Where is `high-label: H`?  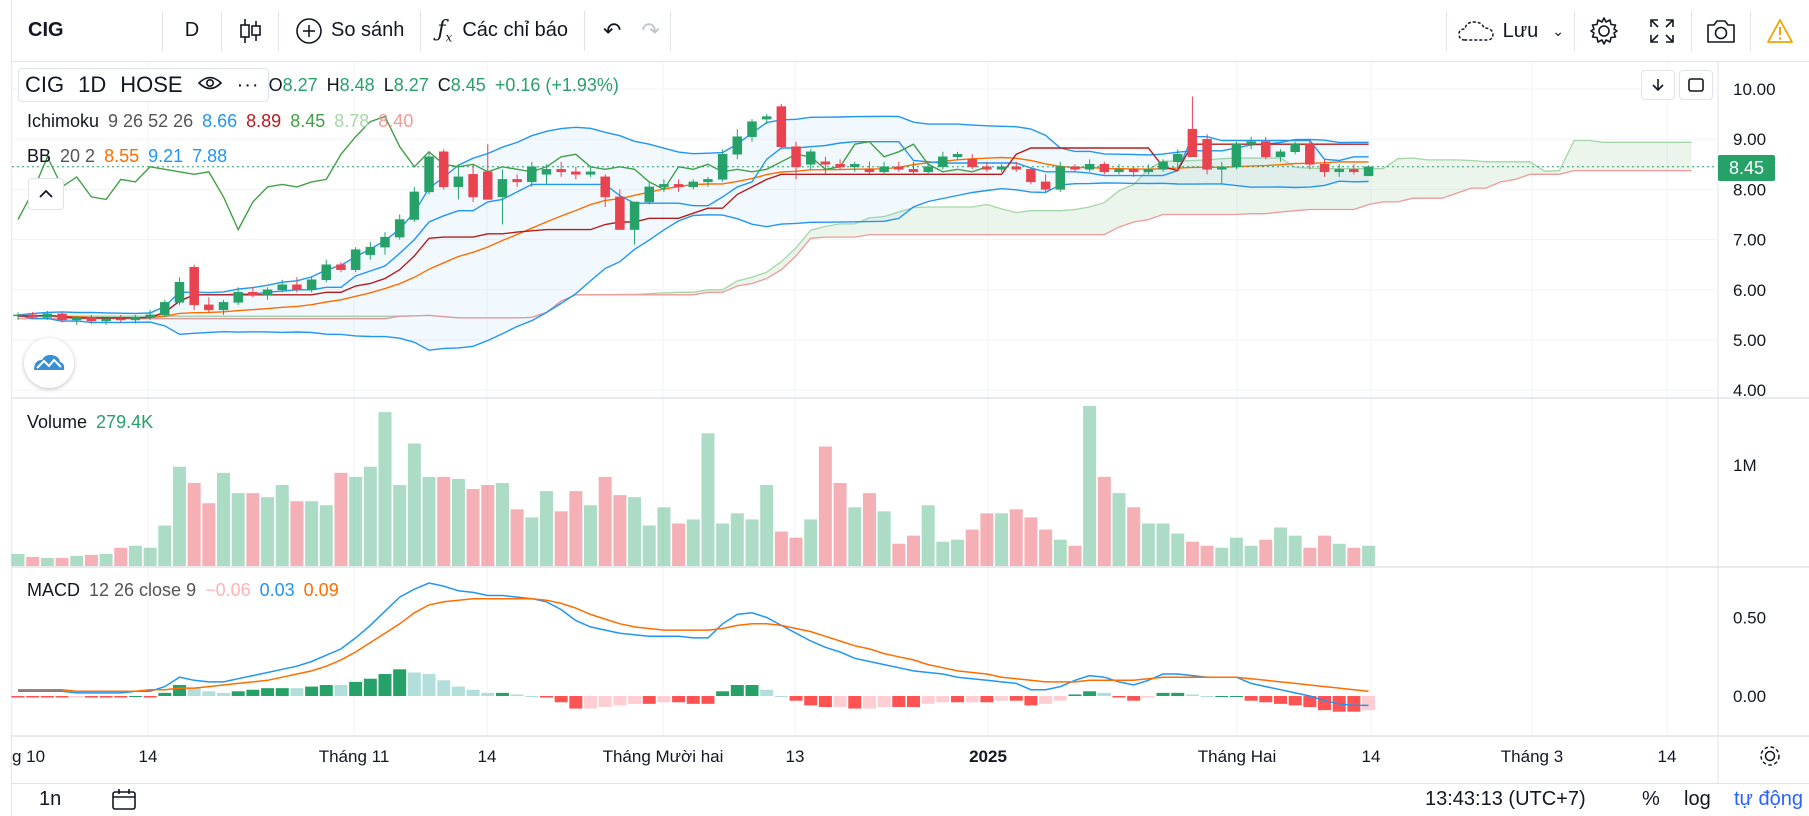 high-label: H is located at coordinates (333, 84).